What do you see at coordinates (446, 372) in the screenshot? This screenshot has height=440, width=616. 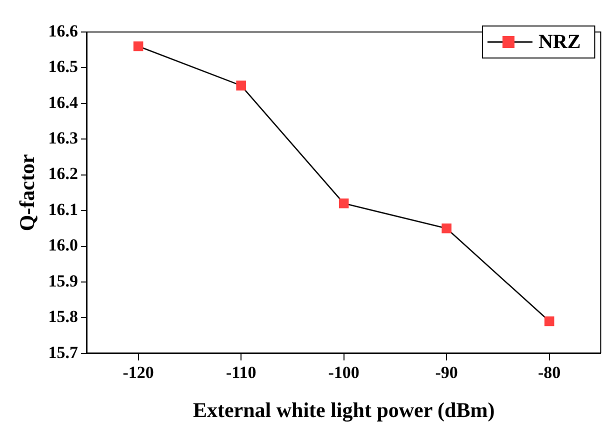 I see `x-tick-label: -90` at bounding box center [446, 372].